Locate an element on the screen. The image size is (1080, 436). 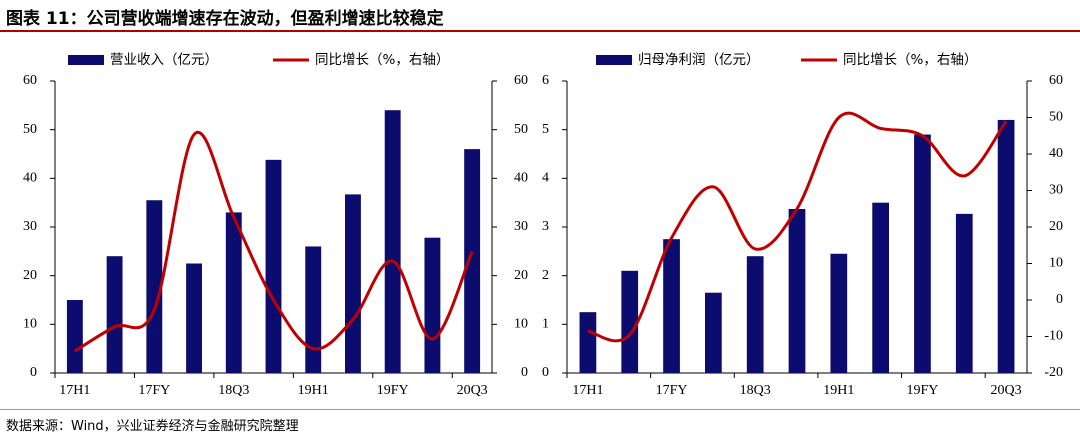
y-tick-label: 1 is located at coordinates (545, 324).